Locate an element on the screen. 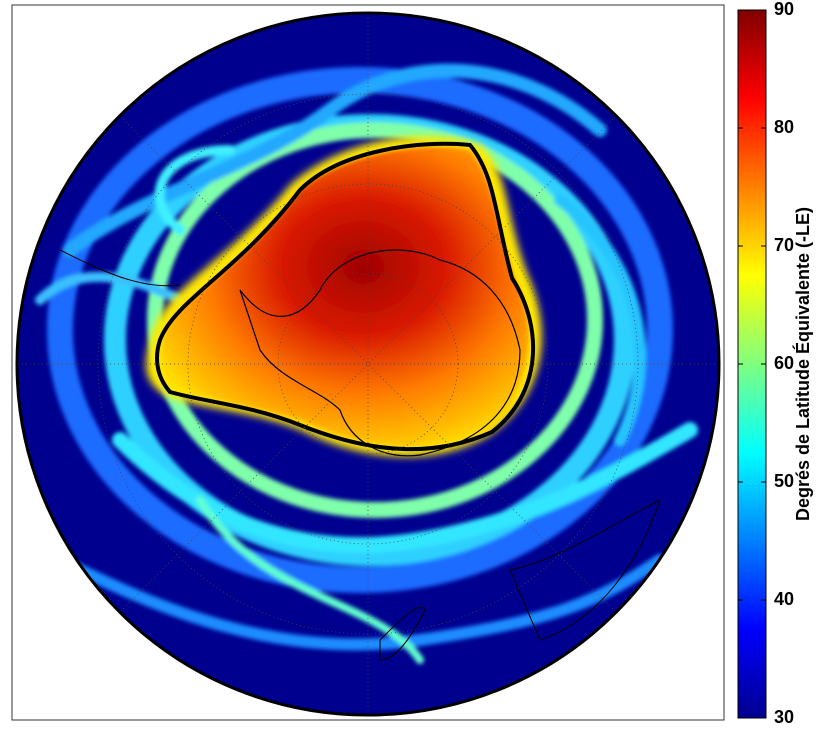 This screenshot has width=830, height=736. colorbar-label: Degrés de Latitude Équivalente (-LE) is located at coordinates (802, 364).